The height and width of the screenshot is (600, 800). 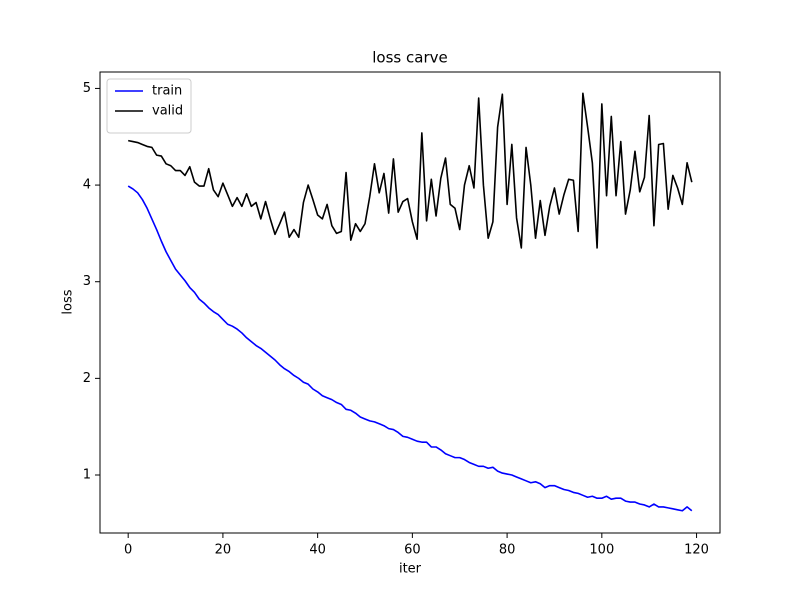 I want to click on x-axis-label: iter, so click(x=410, y=569).